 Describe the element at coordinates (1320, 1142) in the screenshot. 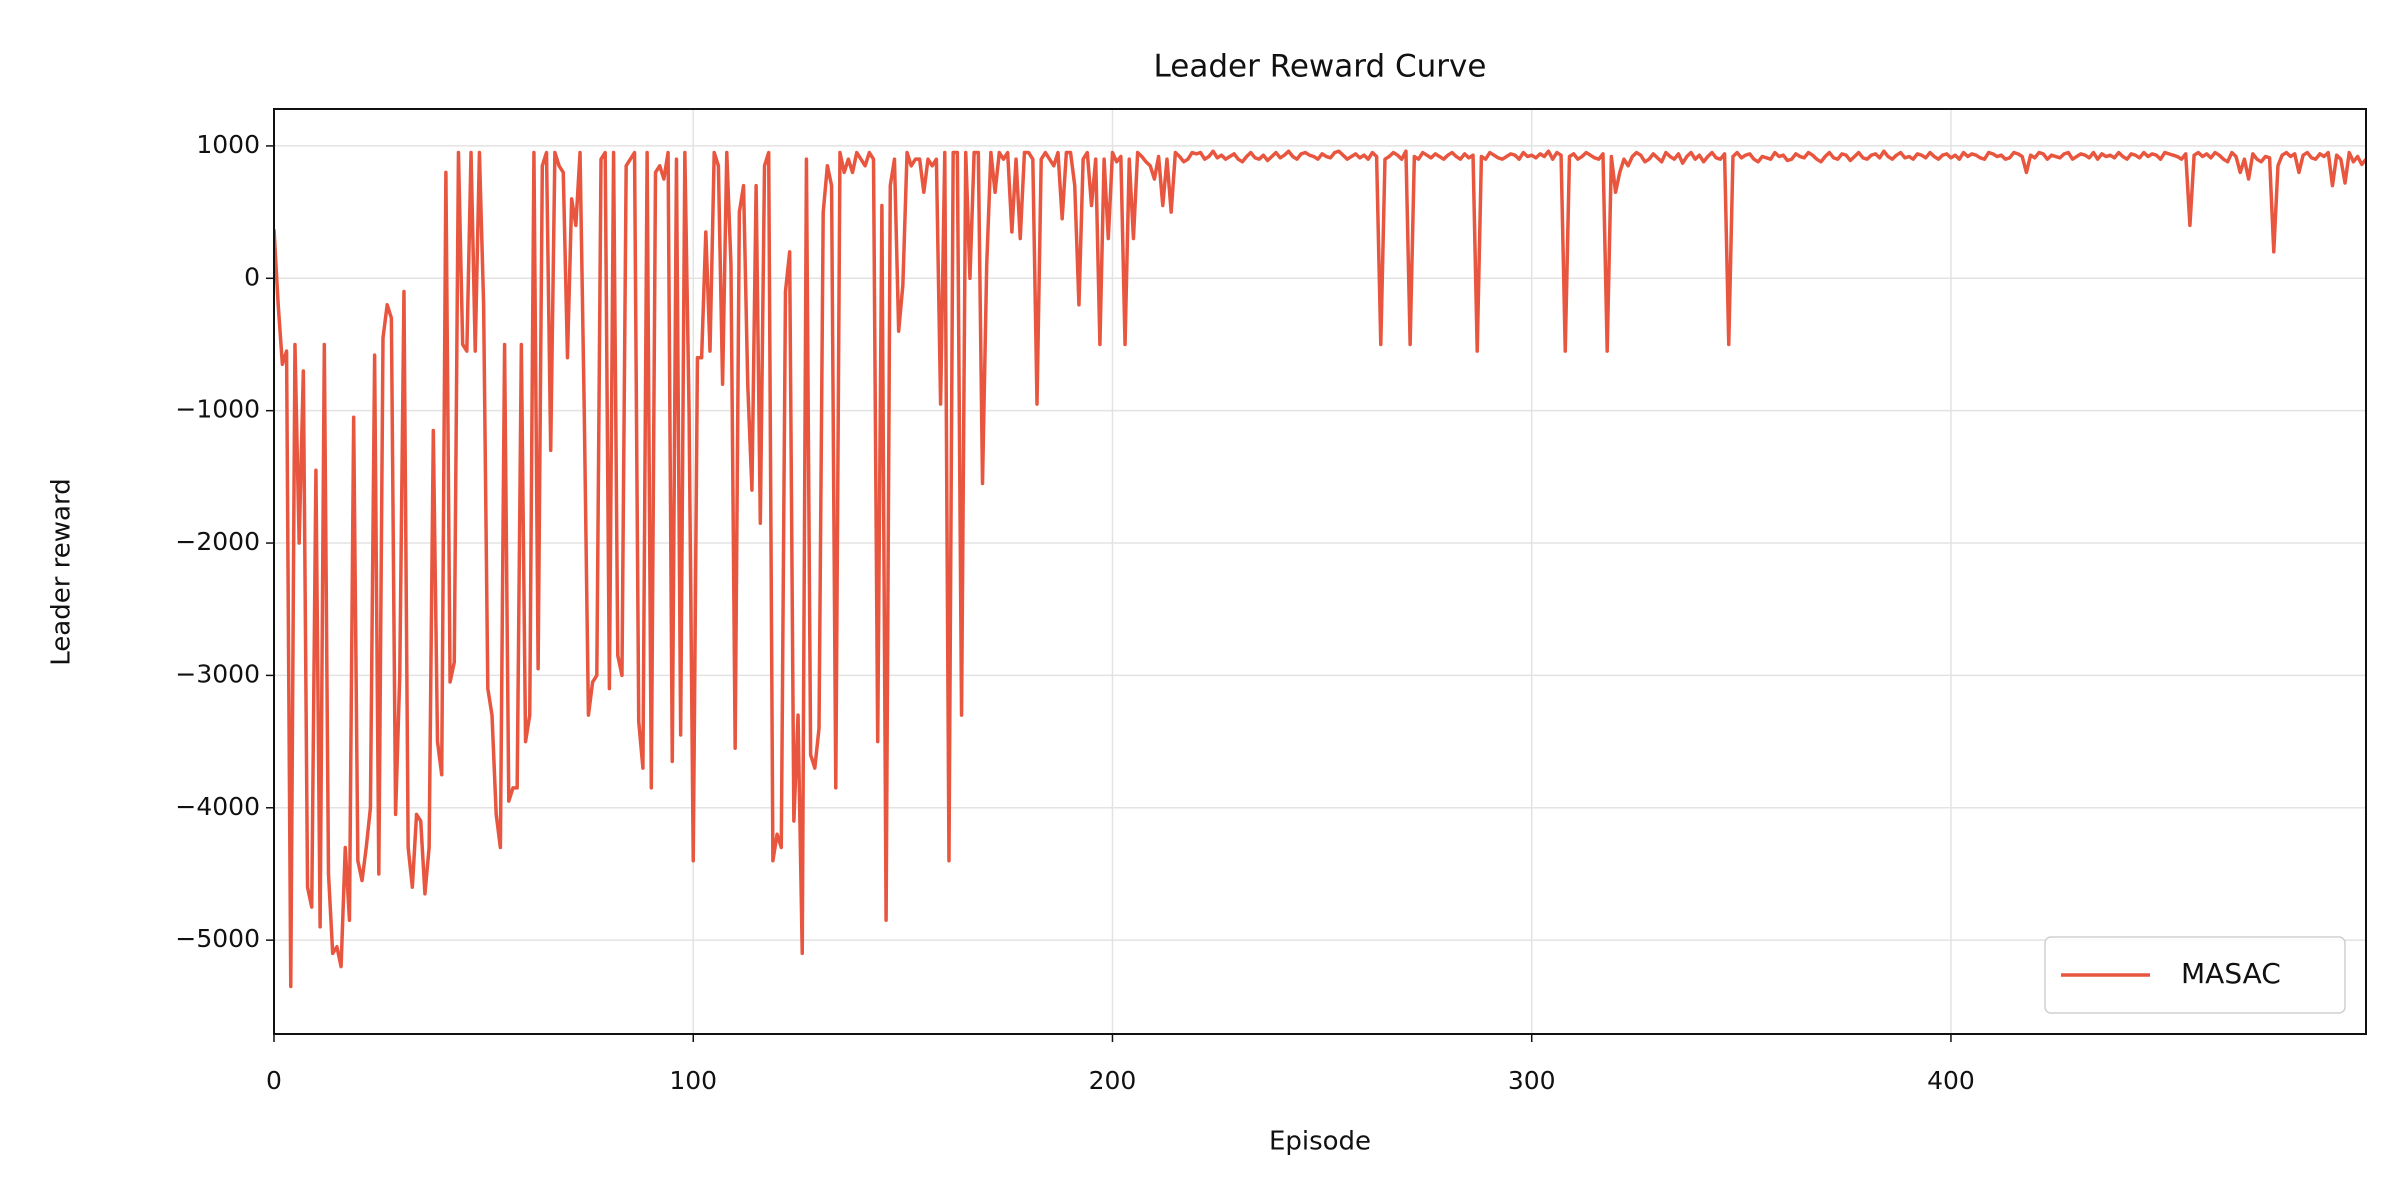

I see `x-axis-label: Episode` at that location.